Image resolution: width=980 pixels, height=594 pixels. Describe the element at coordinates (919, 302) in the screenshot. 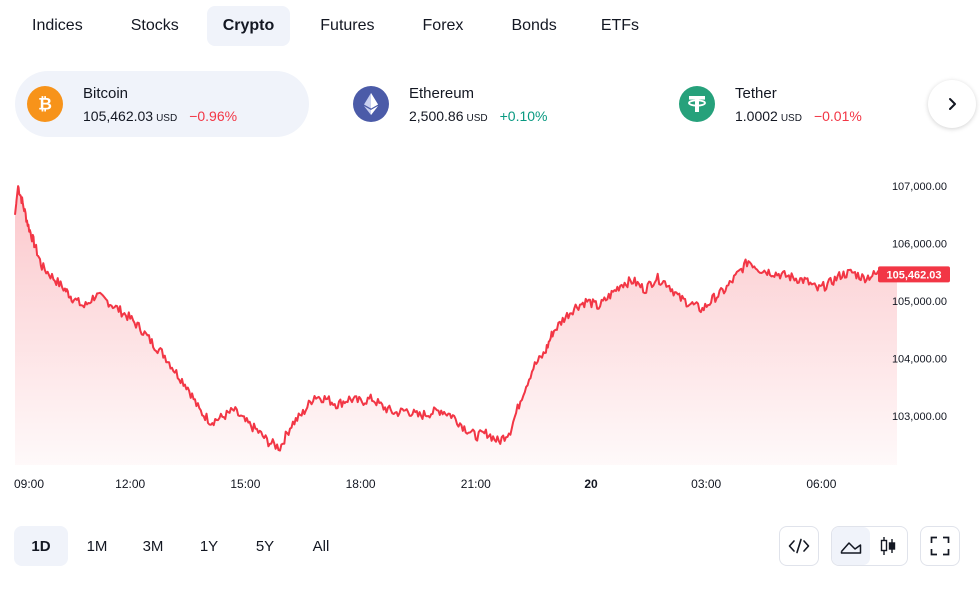

I see `y-axis-tick: 105,000.00` at that location.